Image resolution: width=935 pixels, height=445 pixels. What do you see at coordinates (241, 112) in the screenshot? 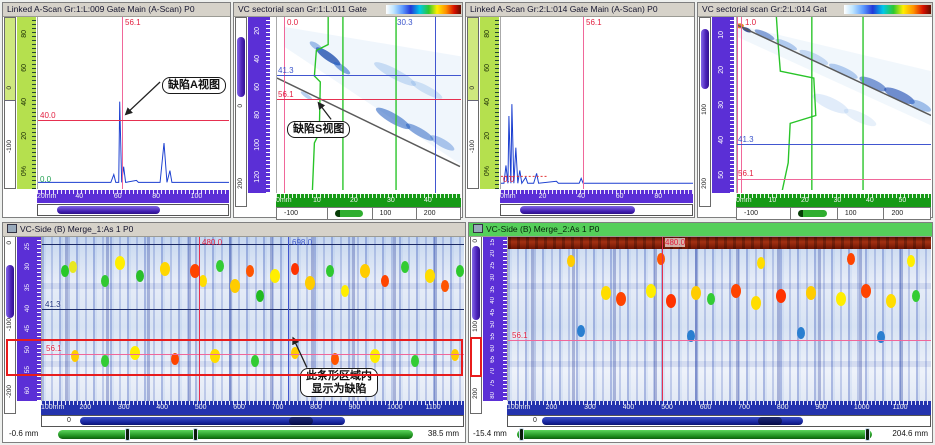
I see `vertical-scrollbar: 0 200` at bounding box center [241, 112].